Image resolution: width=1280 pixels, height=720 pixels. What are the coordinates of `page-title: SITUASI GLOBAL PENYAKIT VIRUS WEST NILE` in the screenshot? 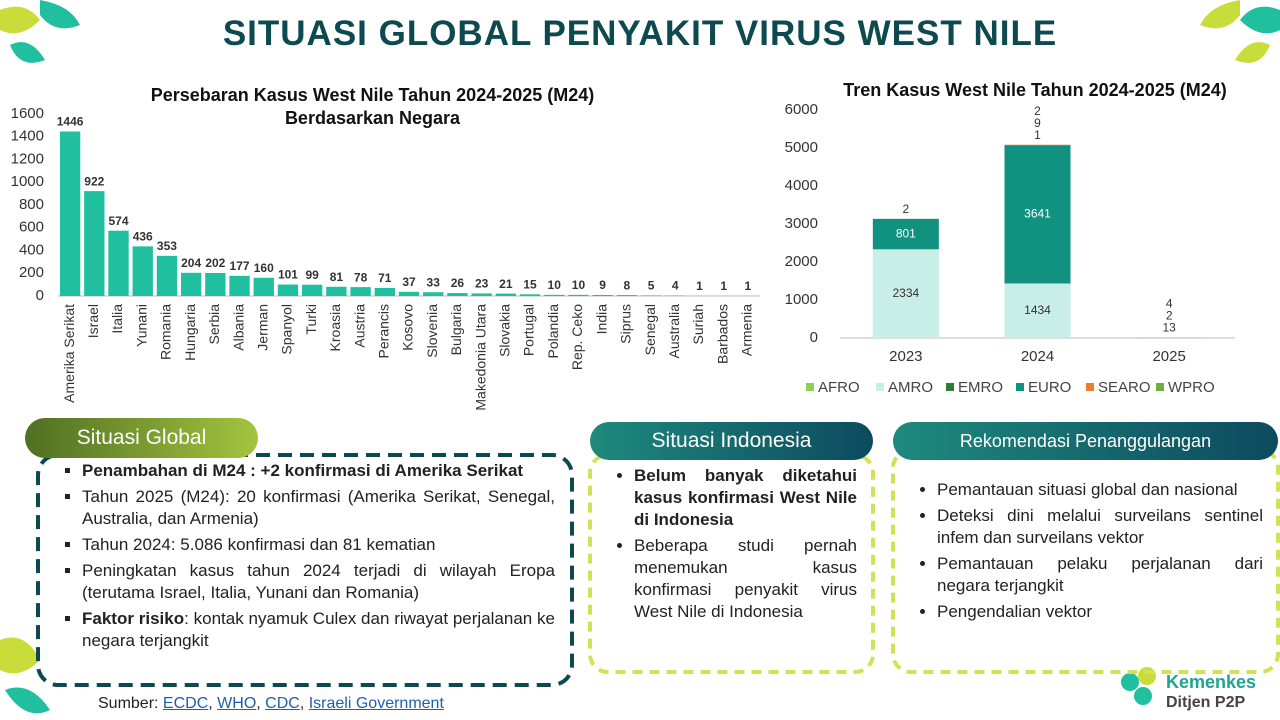 It's located at (640, 33).